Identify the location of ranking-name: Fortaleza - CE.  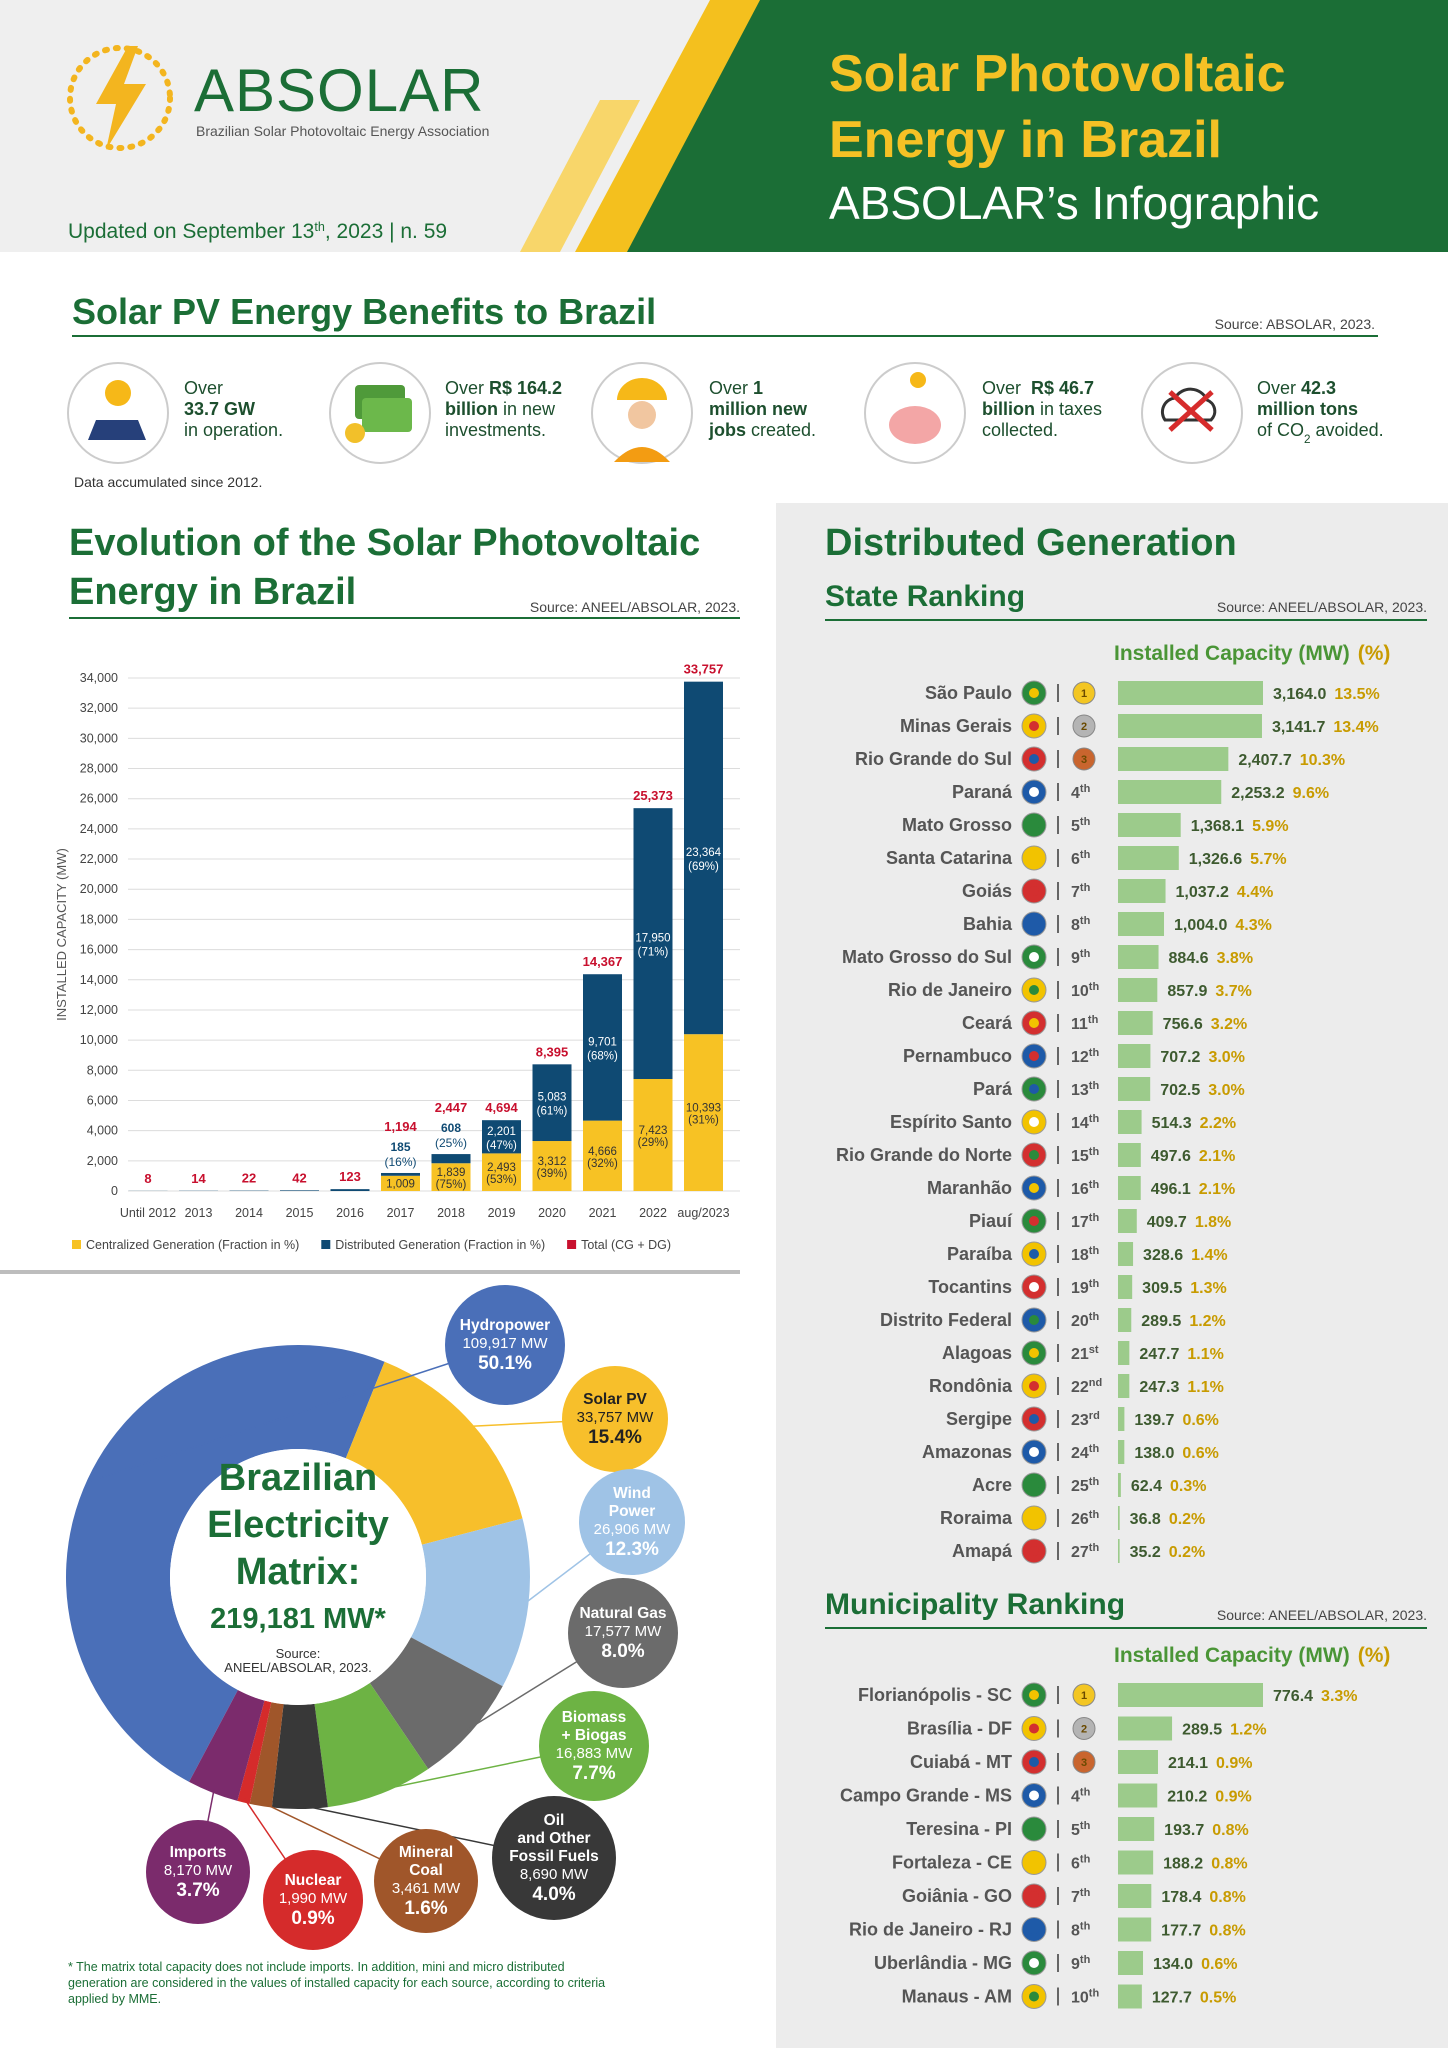
(952, 1863).